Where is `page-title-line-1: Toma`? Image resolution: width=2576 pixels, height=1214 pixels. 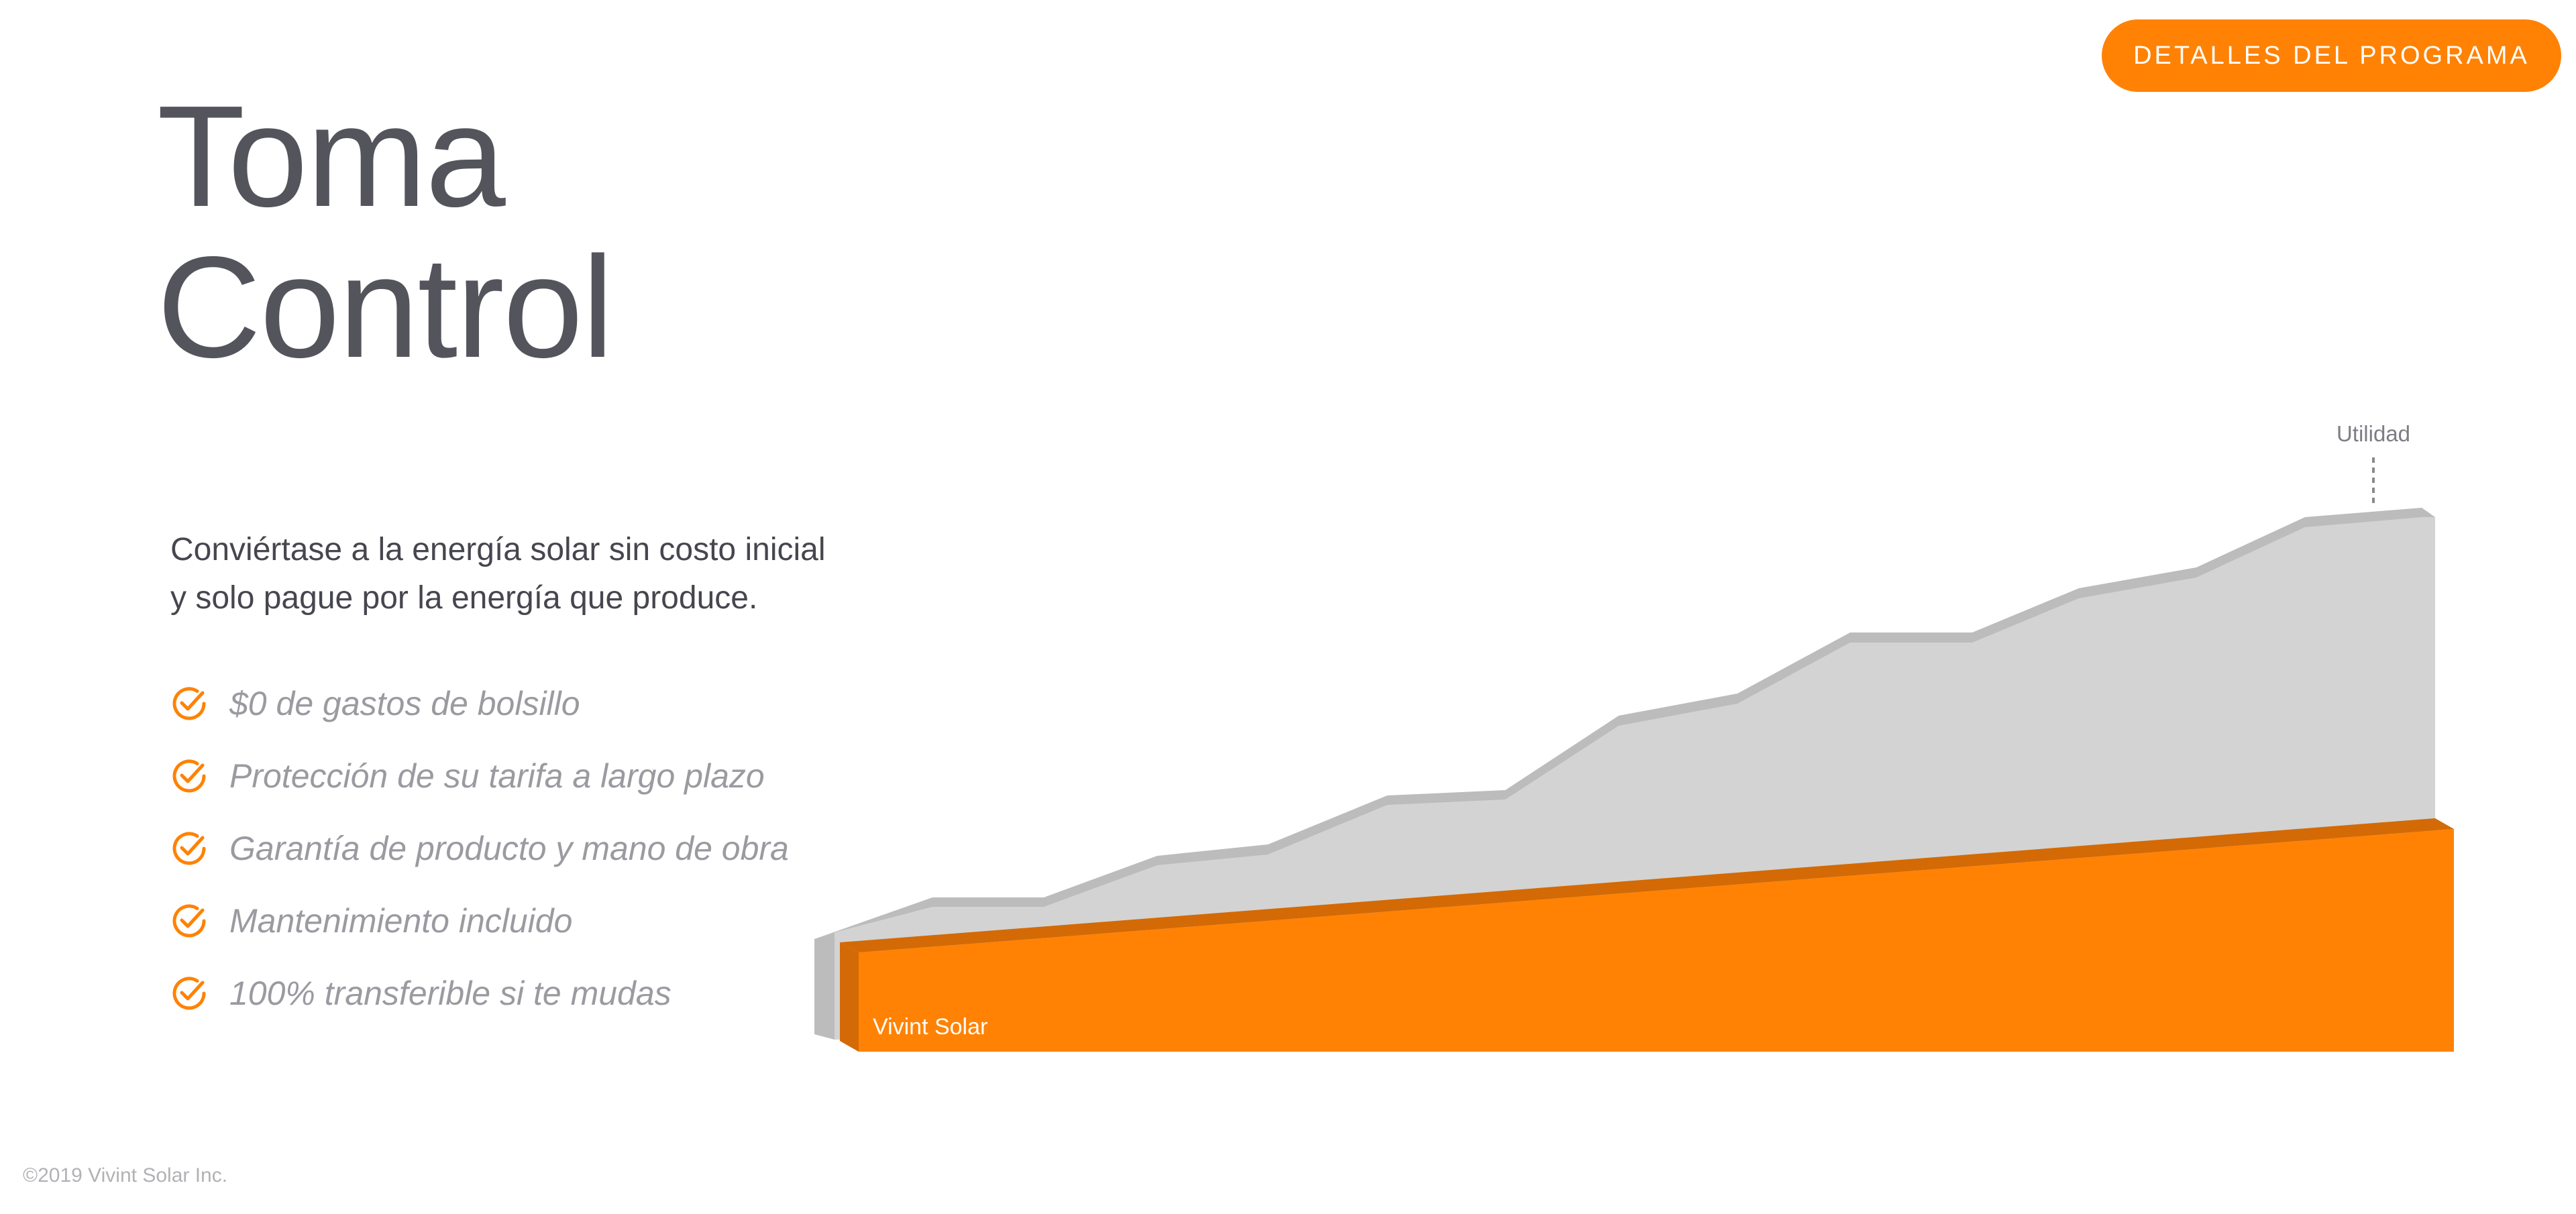
page-title-line-1: Toma is located at coordinates (331, 156).